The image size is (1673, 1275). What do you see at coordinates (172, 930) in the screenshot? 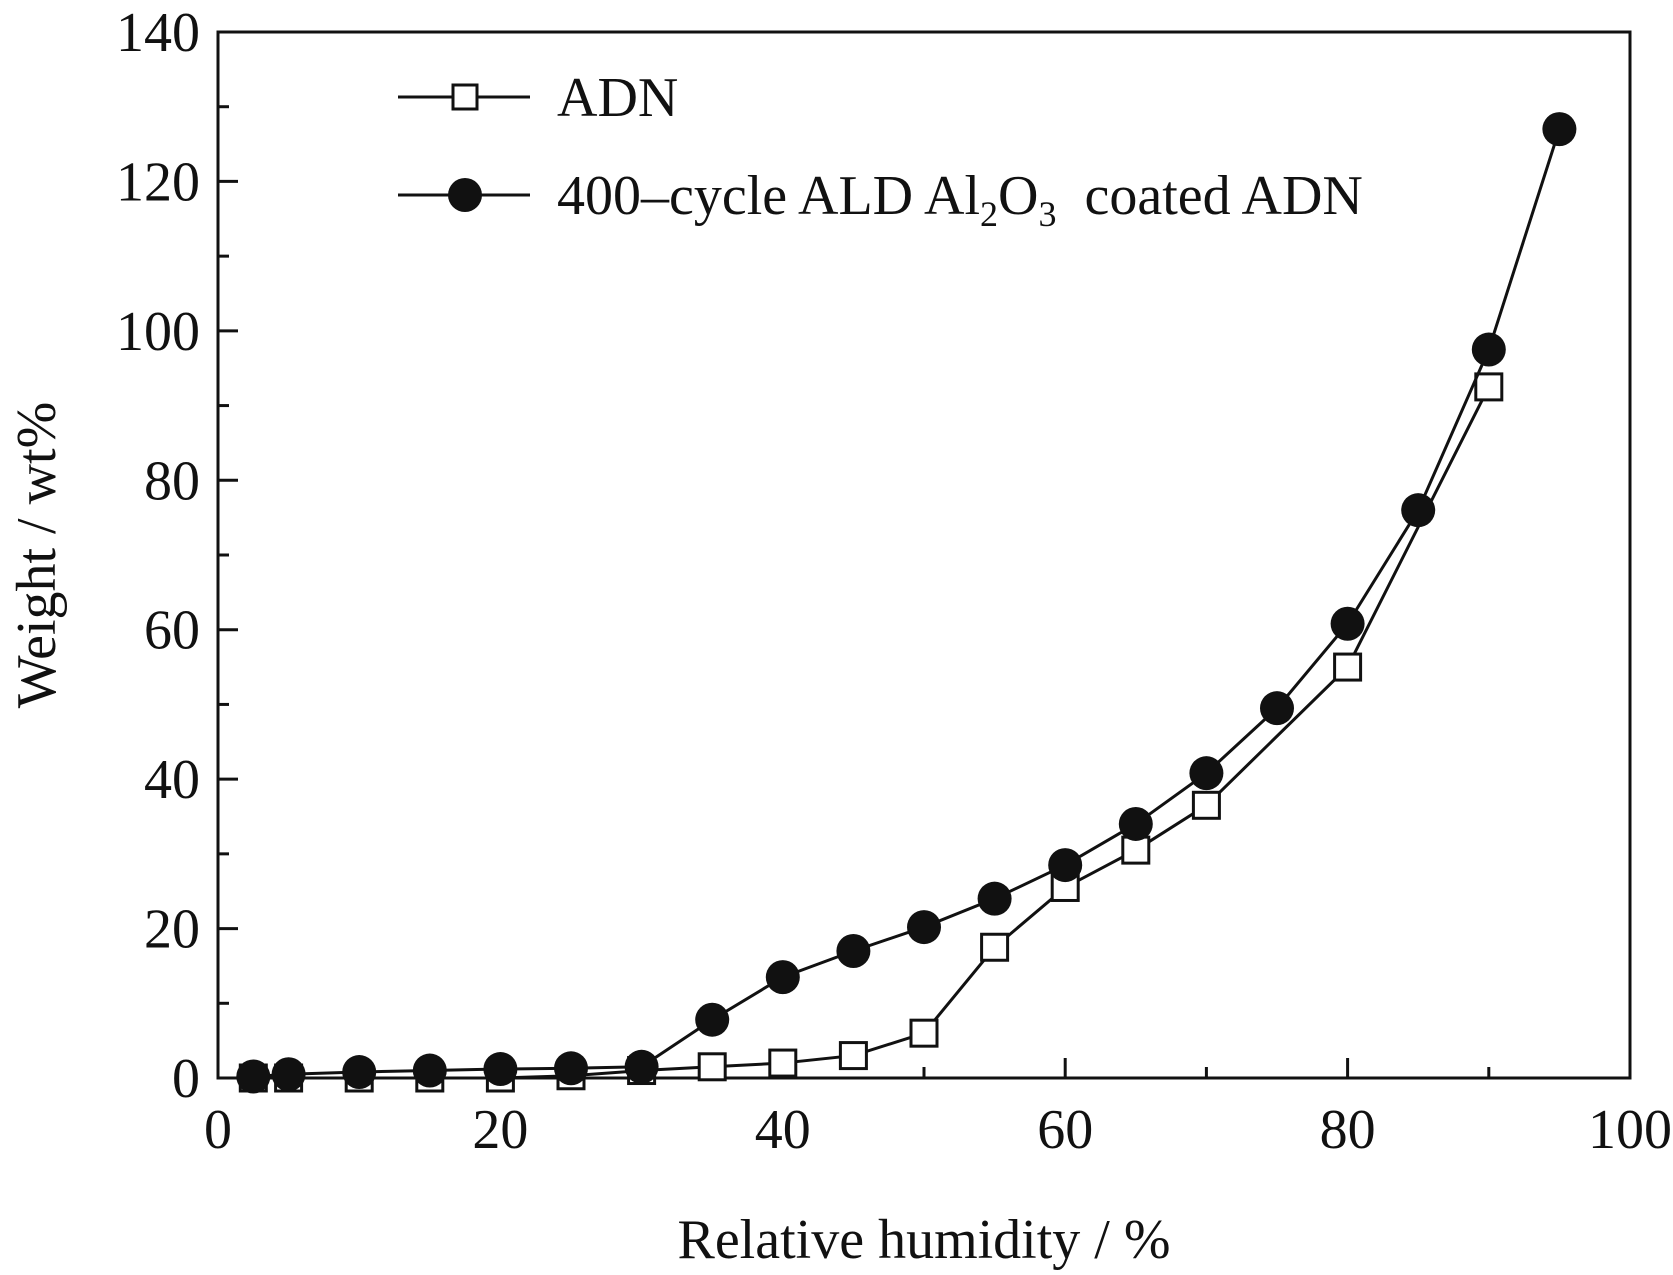
I see `y-tick-label: 20` at bounding box center [172, 930].